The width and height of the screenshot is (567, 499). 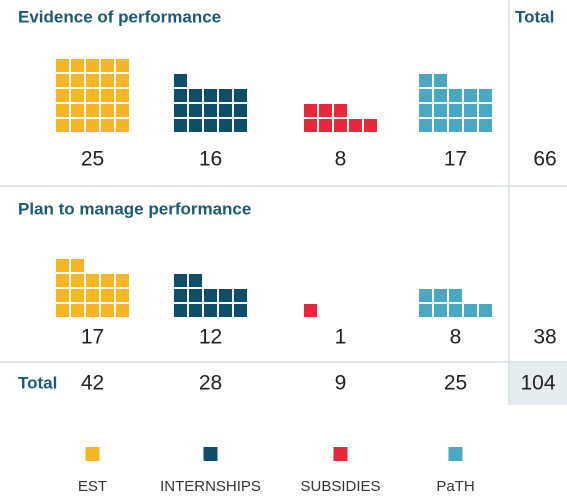 What do you see at coordinates (341, 383) in the screenshot?
I see `column-total: 9` at bounding box center [341, 383].